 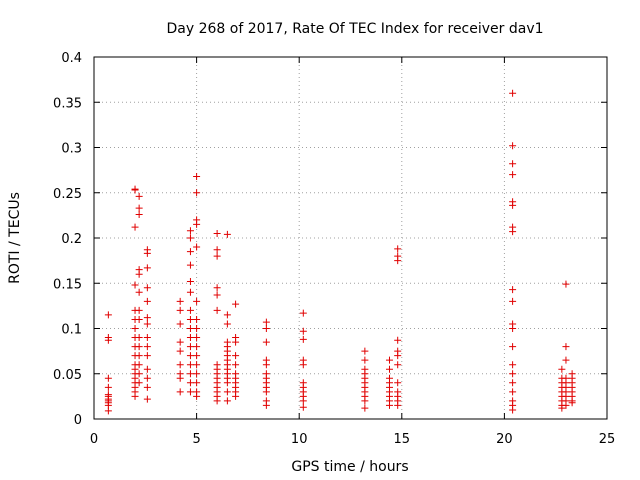 What do you see at coordinates (196, 439) in the screenshot?
I see `x-tick-label: 5` at bounding box center [196, 439].